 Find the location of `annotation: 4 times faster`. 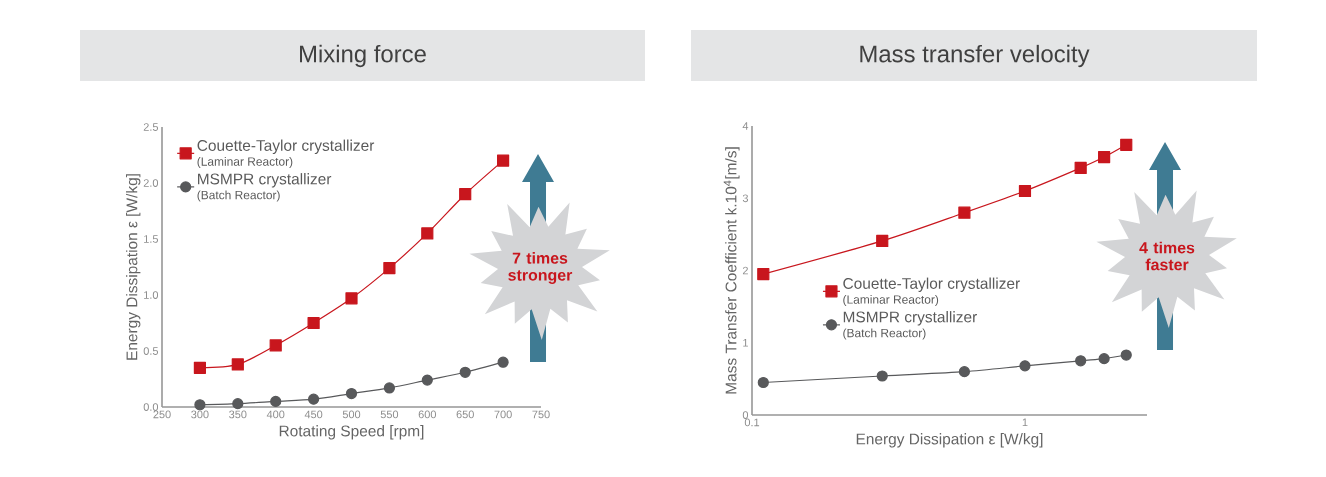

annotation: 4 times faster is located at coordinates (1167, 256).